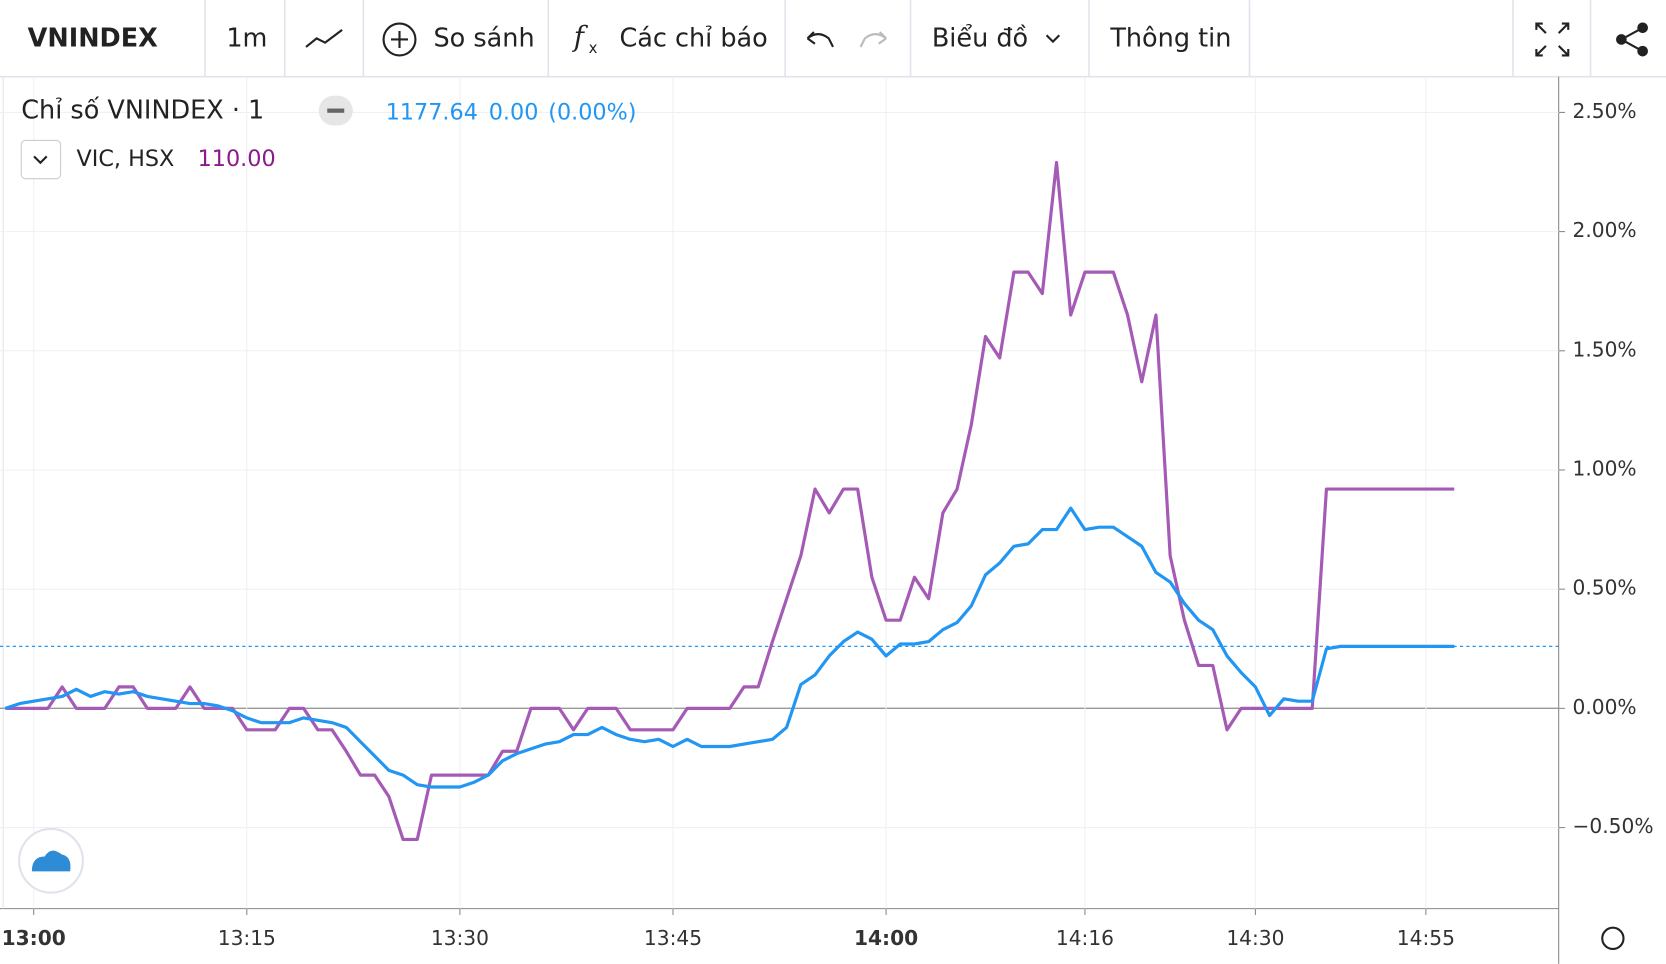  I want to click on compare-button: So sánh, so click(484, 38).